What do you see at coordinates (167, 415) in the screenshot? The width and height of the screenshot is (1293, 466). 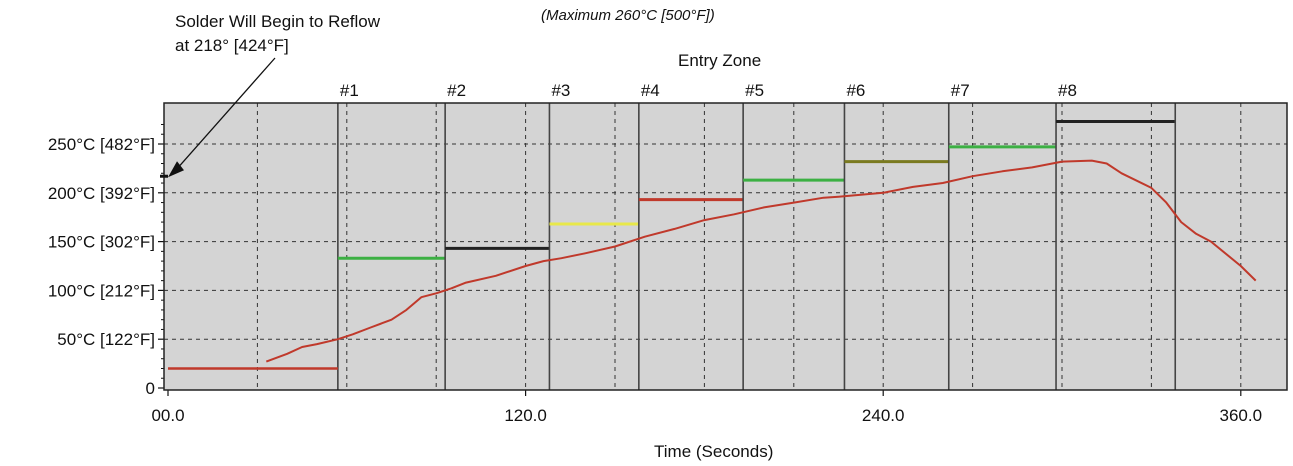 I see `x-tick-label: 00.0` at bounding box center [167, 415].